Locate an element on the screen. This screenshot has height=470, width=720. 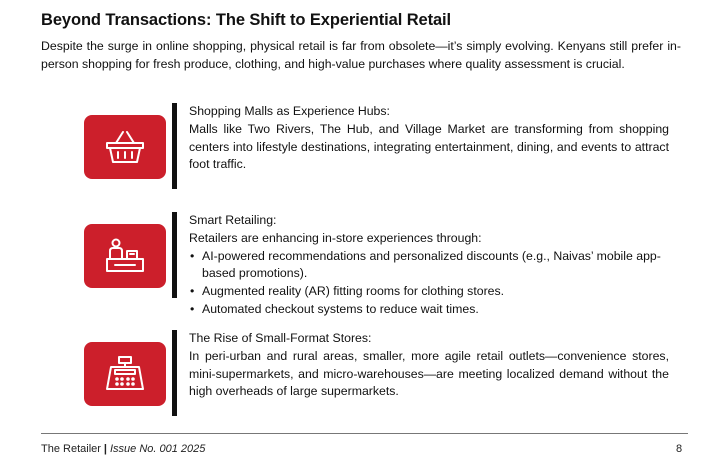
footer-publication: The Retailer | Issue No. 001 2025 is located at coordinates (123, 449).